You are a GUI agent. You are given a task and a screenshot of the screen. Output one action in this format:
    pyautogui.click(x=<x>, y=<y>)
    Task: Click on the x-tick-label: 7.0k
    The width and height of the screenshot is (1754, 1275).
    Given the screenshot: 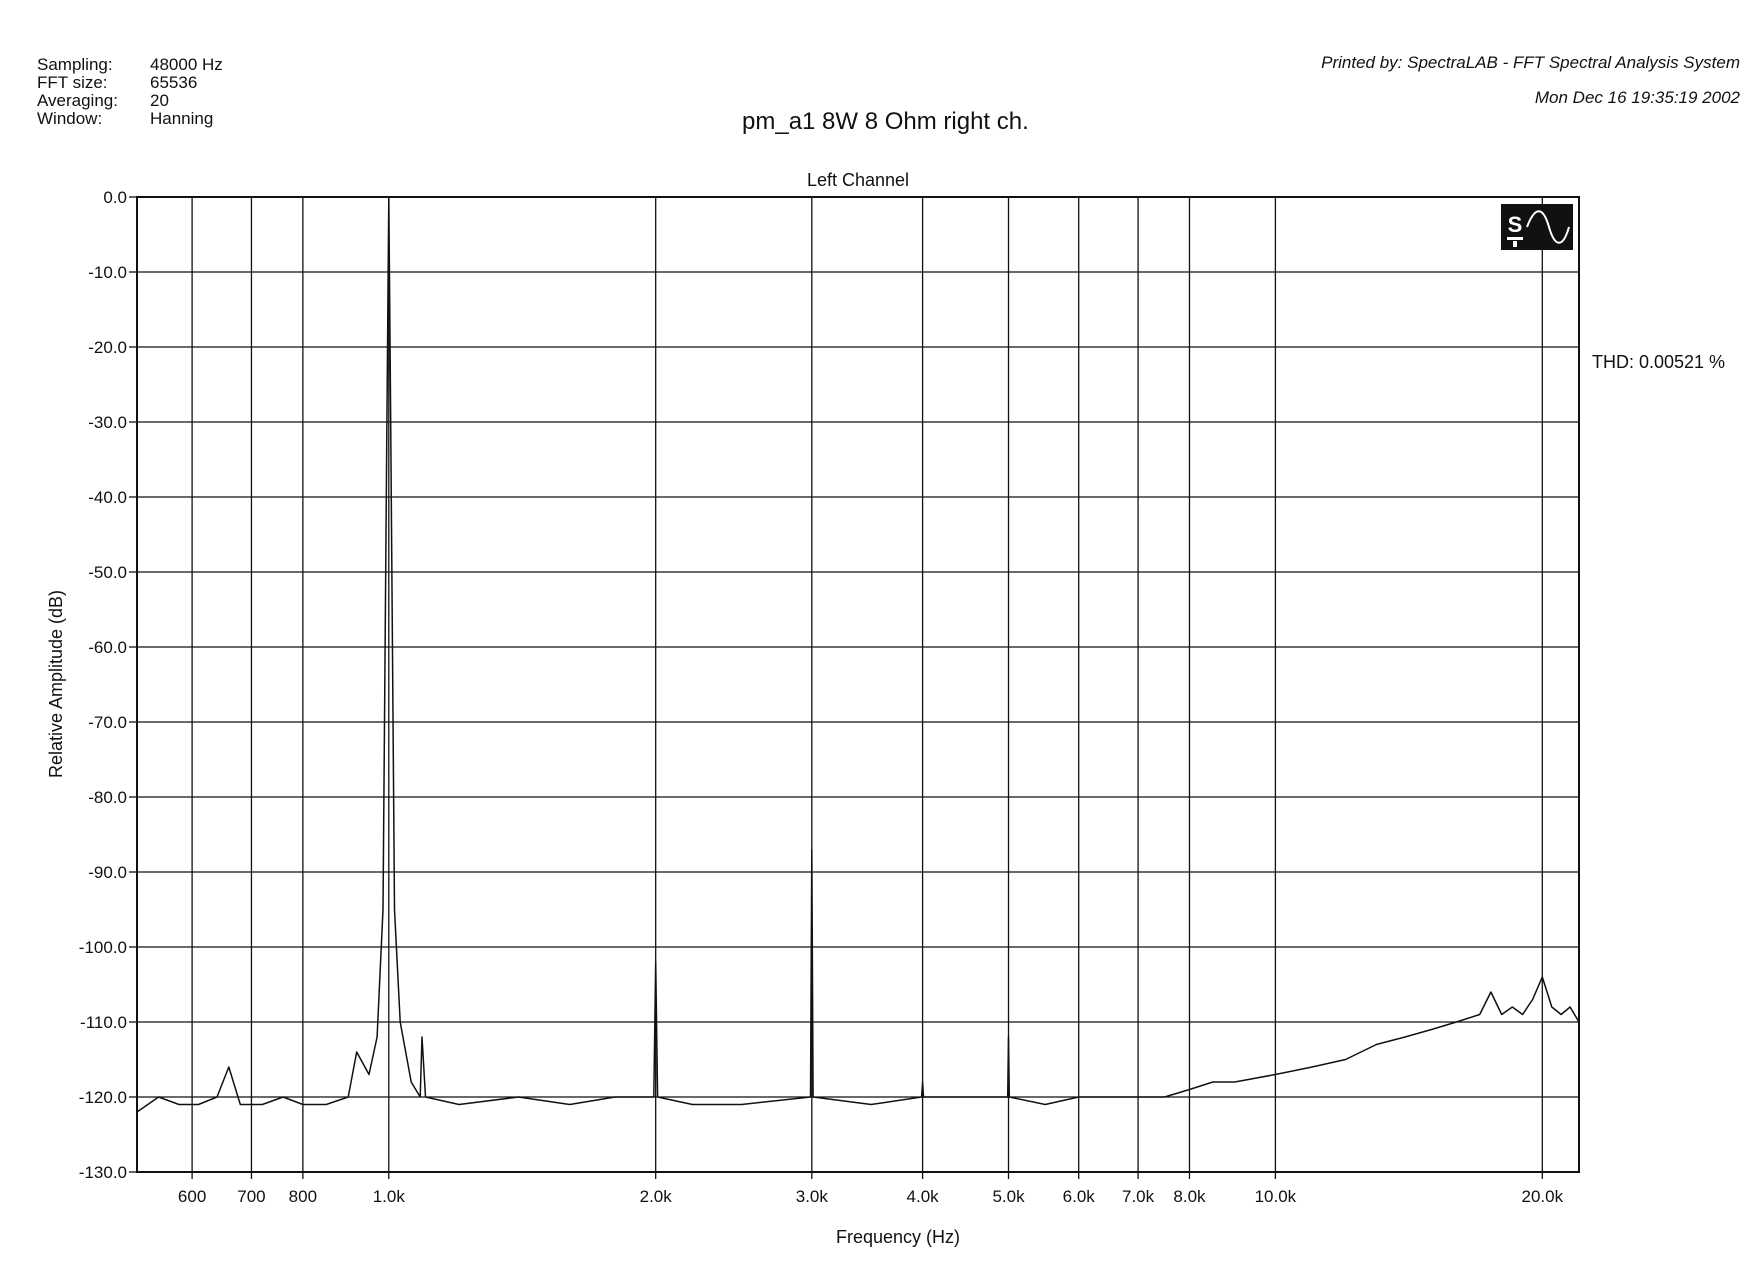 What is the action you would take?
    pyautogui.click(x=1138, y=1196)
    